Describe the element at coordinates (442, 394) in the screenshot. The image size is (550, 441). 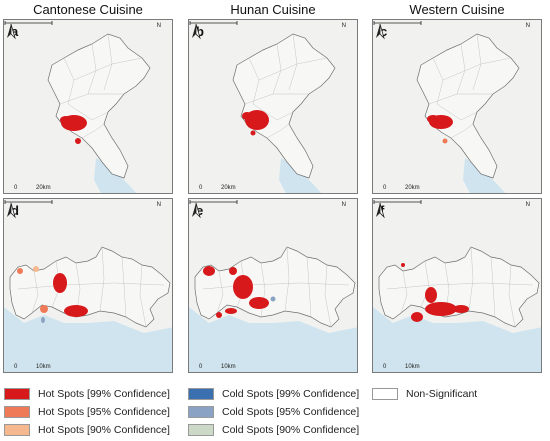
I see `legend-label: Non-Significant` at that location.